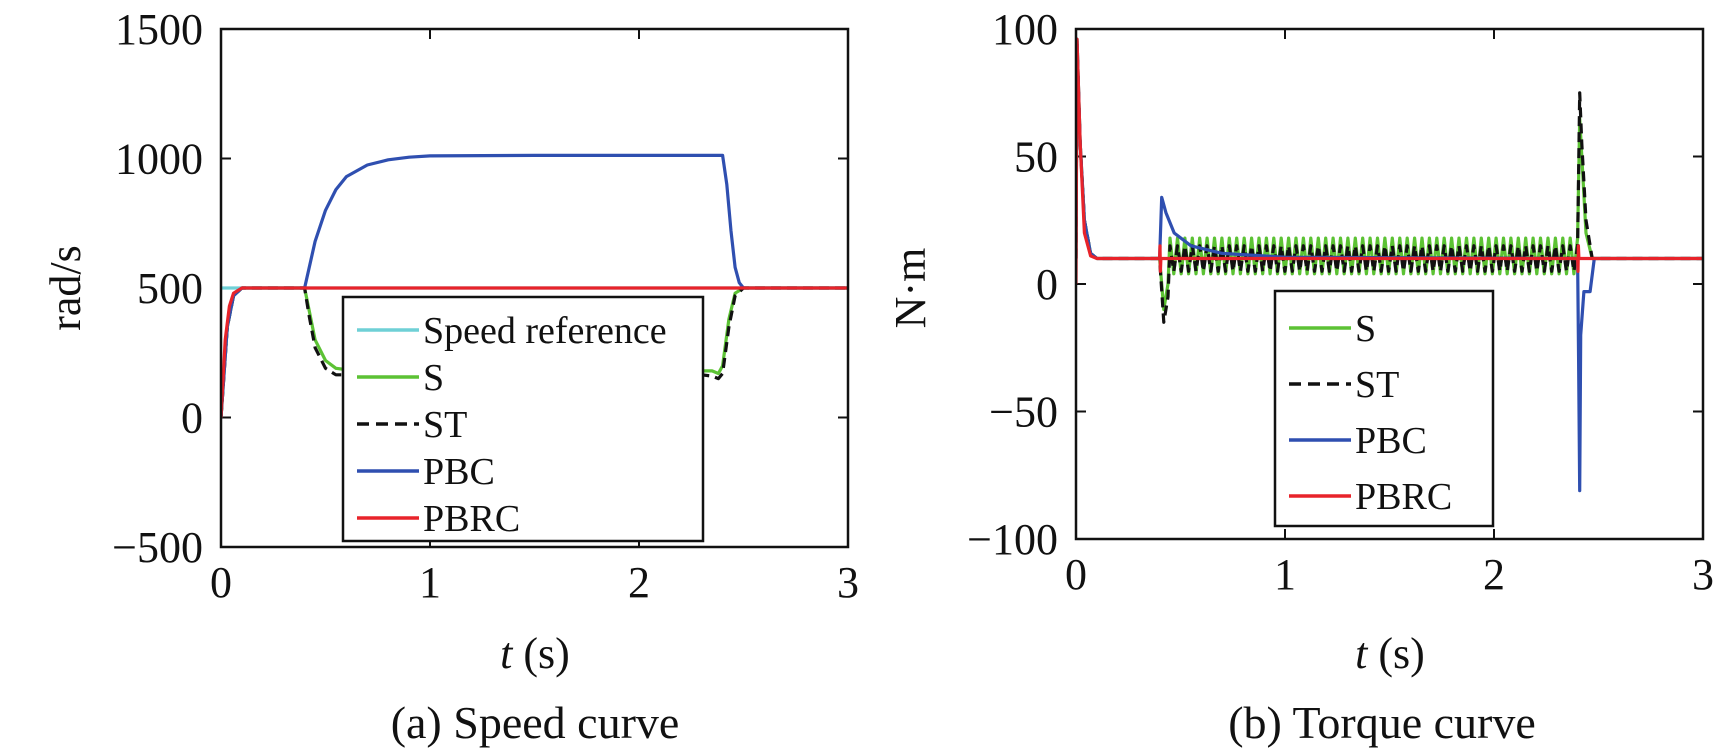 This screenshot has height=752, width=1732. What do you see at coordinates (1703, 574) in the screenshot?
I see `torque-xtick-label: 3` at bounding box center [1703, 574].